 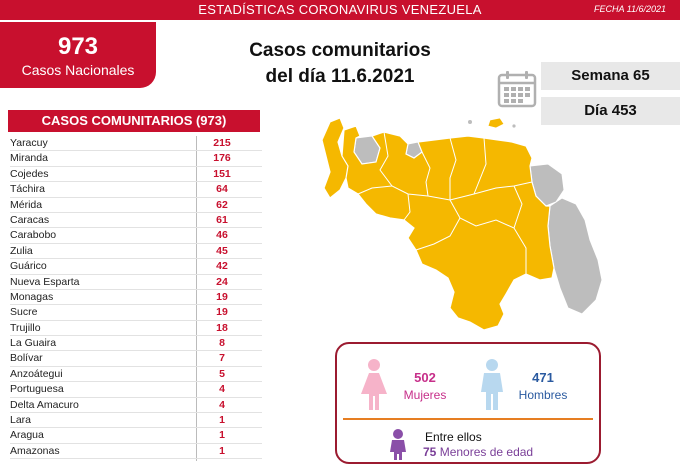 What do you see at coordinates (222, 250) in the screenshot?
I see `state-value: 45` at bounding box center [222, 250].